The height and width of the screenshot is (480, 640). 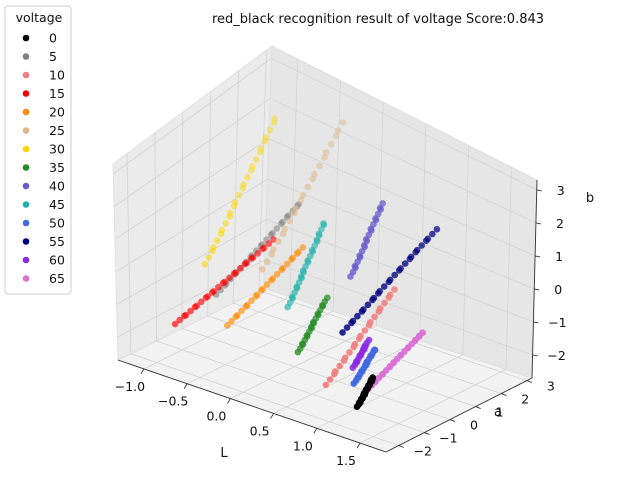 I want to click on legend-label-45: 45, so click(x=57, y=204).